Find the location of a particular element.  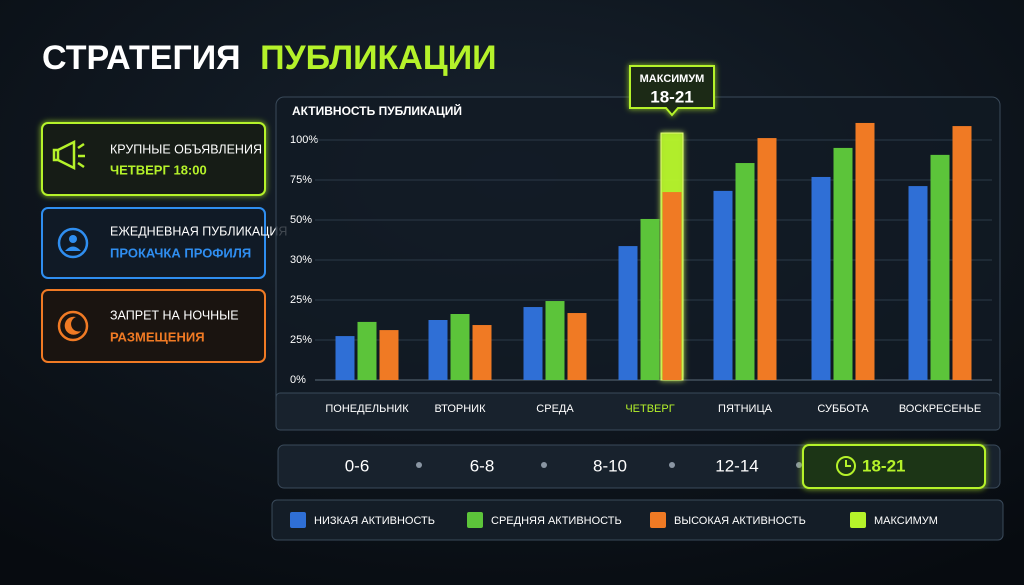

x-tick-label: СРЕДА is located at coordinates (555, 409).